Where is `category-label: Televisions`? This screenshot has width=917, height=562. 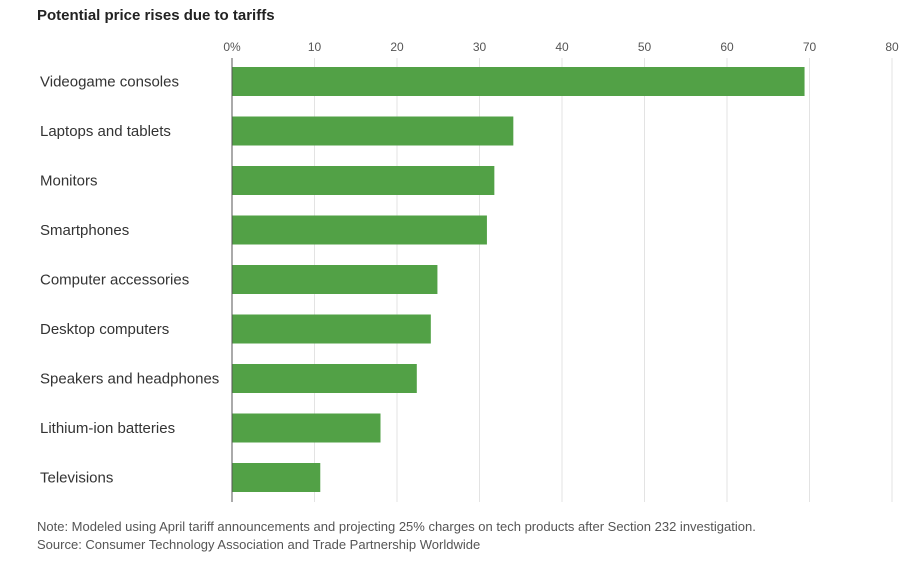 category-label: Televisions is located at coordinates (76, 478).